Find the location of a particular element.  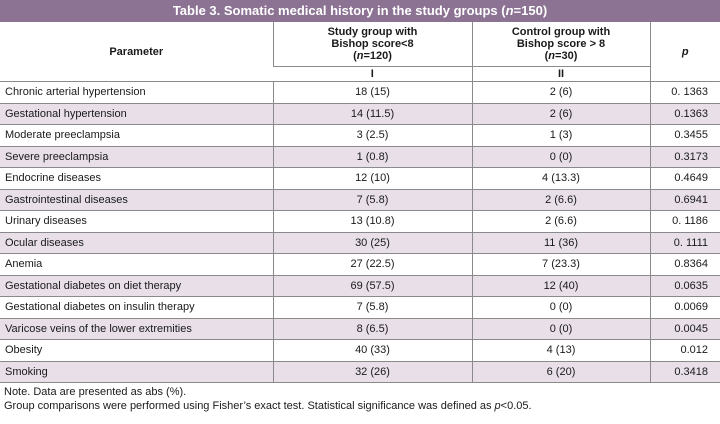

cell-p: 0.4649 is located at coordinates (684, 178).